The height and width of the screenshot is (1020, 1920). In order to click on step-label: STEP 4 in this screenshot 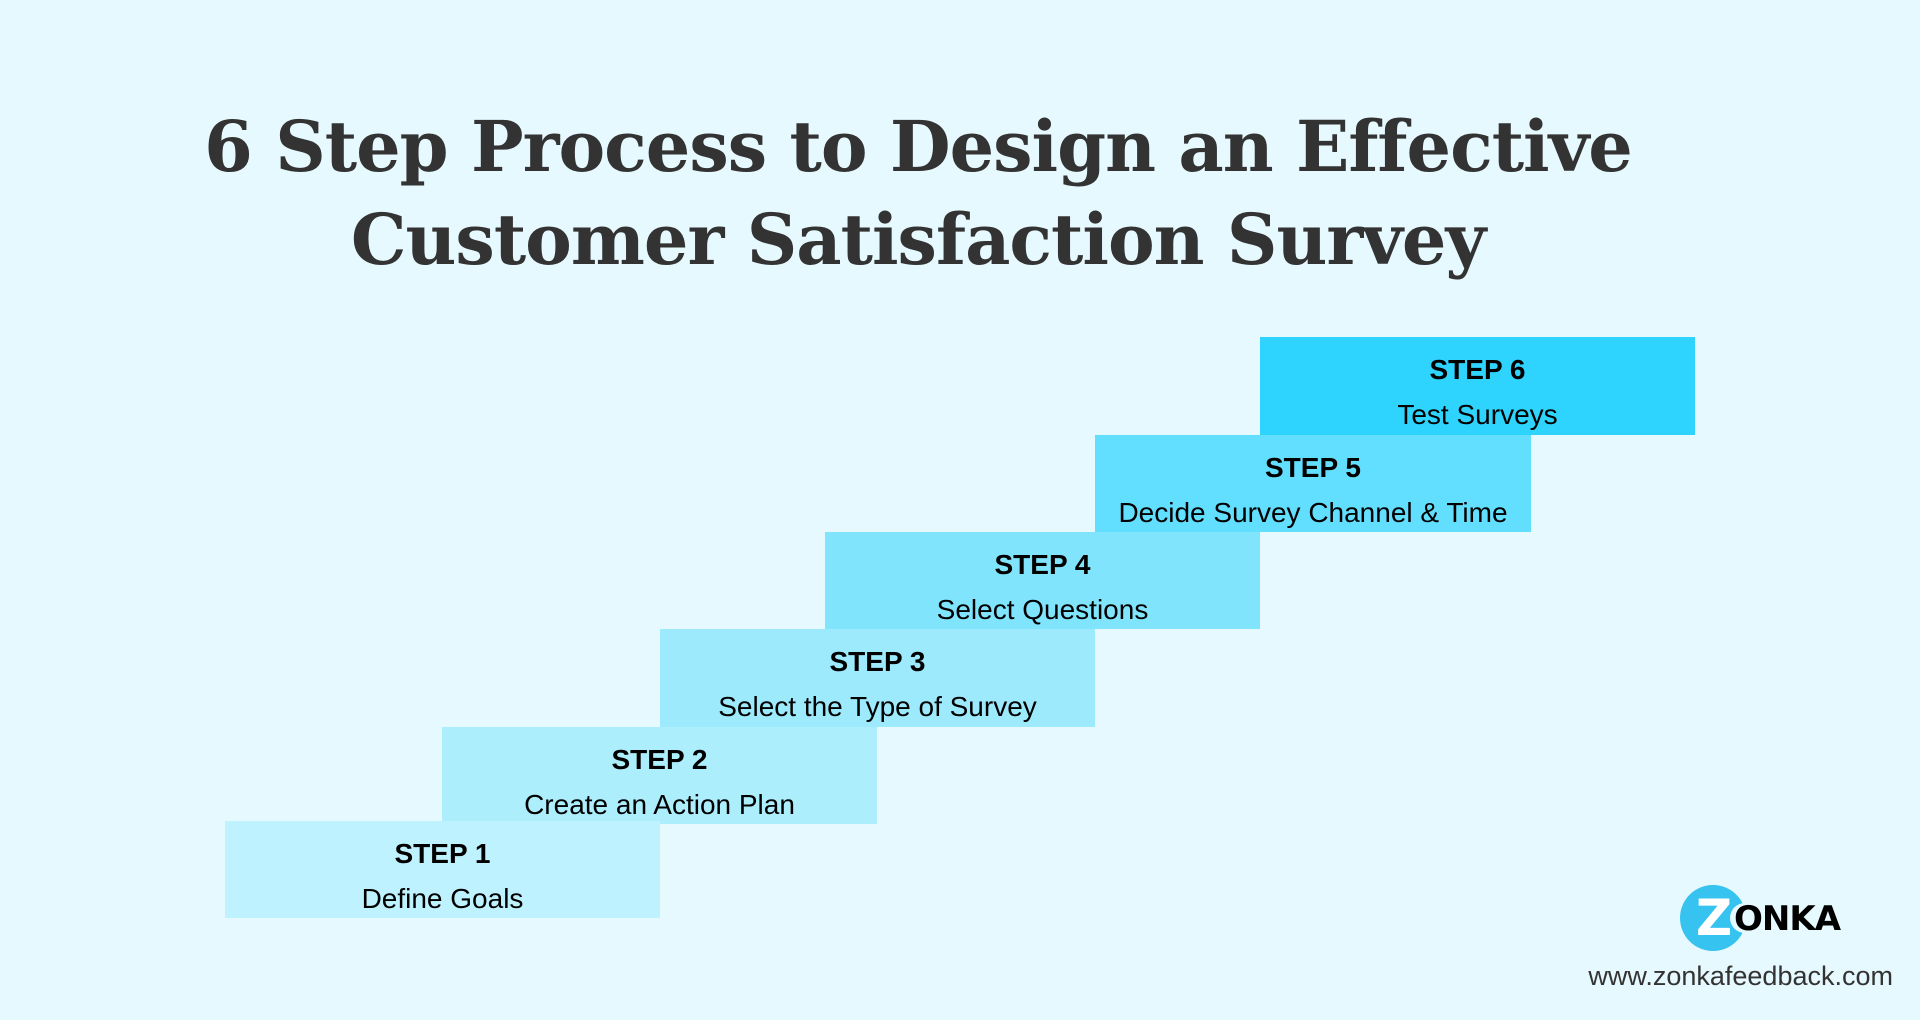, I will do `click(1042, 564)`.